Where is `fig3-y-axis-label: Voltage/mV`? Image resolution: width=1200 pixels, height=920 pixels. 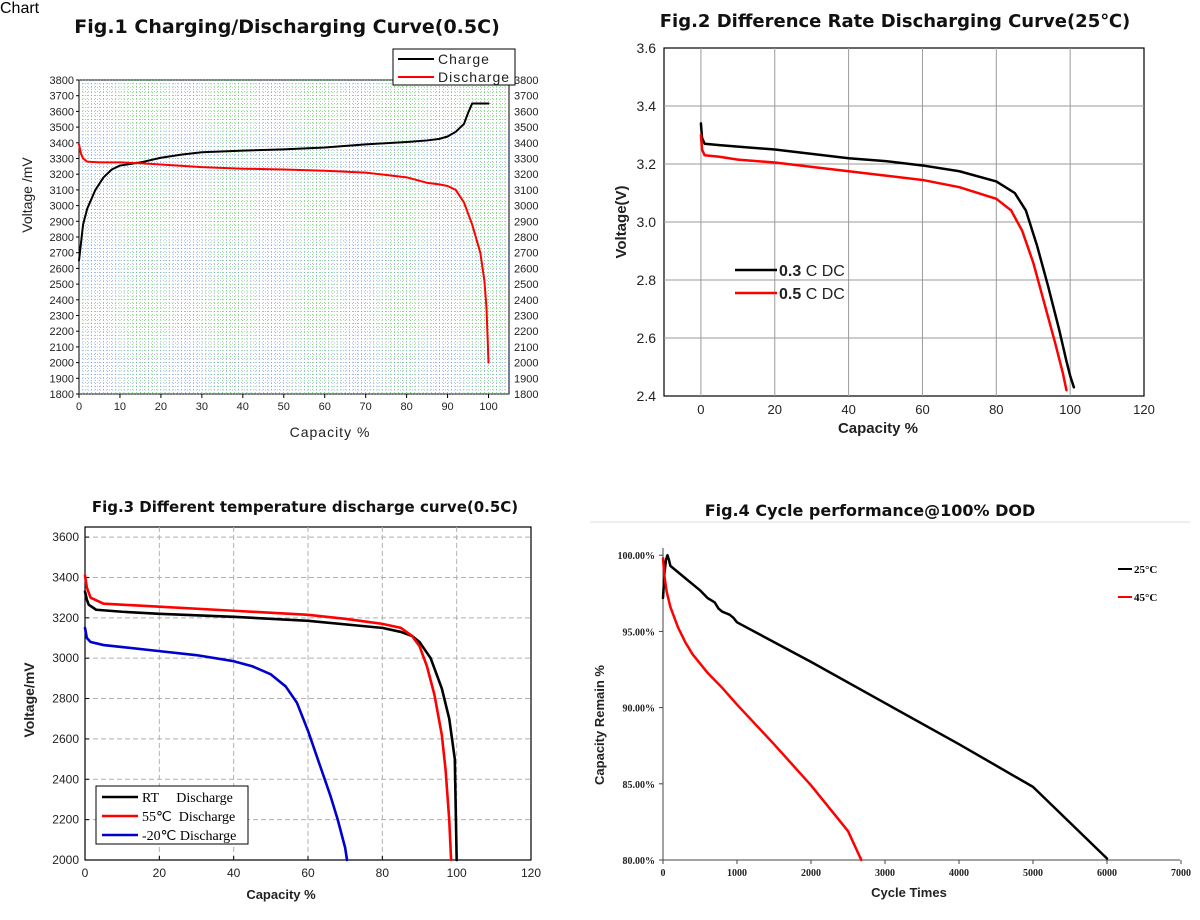 fig3-y-axis-label: Voltage/mV is located at coordinates (29, 700).